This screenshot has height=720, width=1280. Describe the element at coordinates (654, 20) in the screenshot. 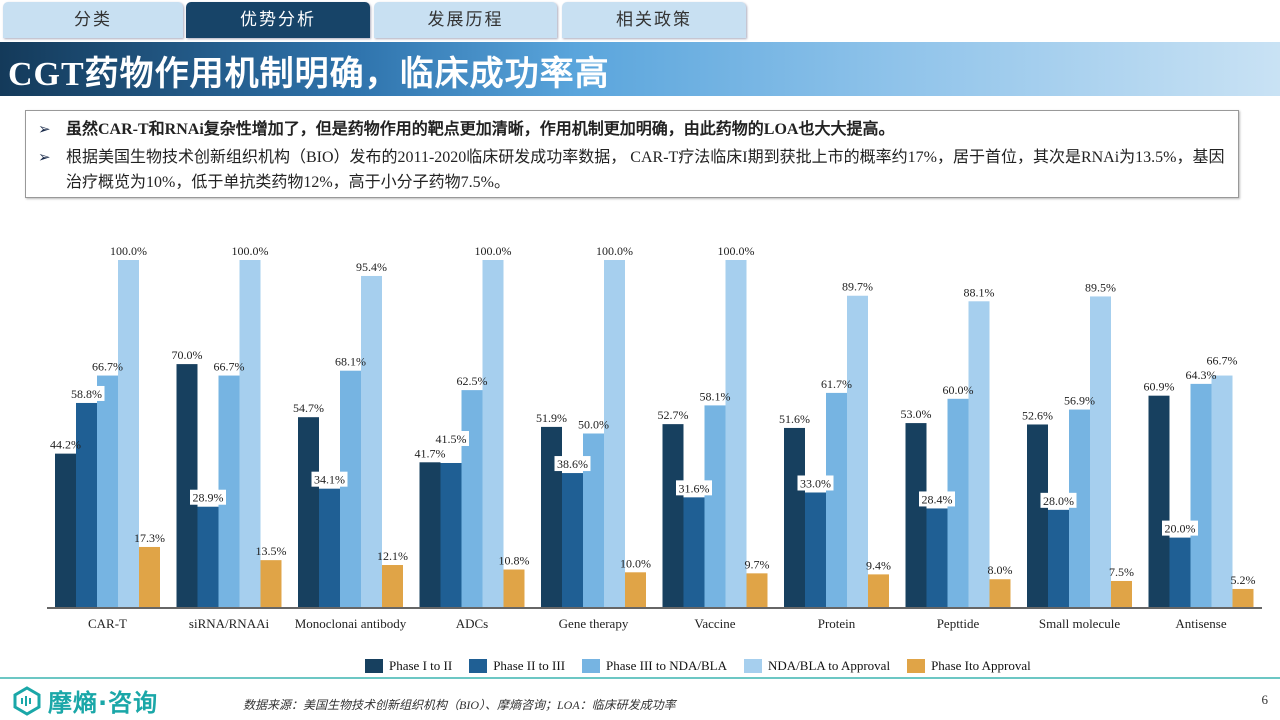

I see `tab-related-policies: 相关政策` at that location.